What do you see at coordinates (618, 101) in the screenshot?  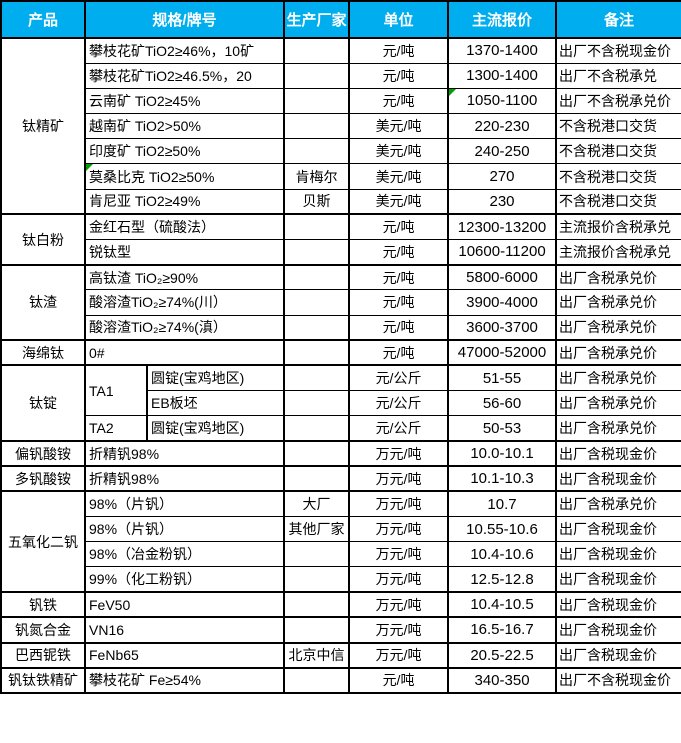 I see `note-cell: 出厂不含税承兑价` at bounding box center [618, 101].